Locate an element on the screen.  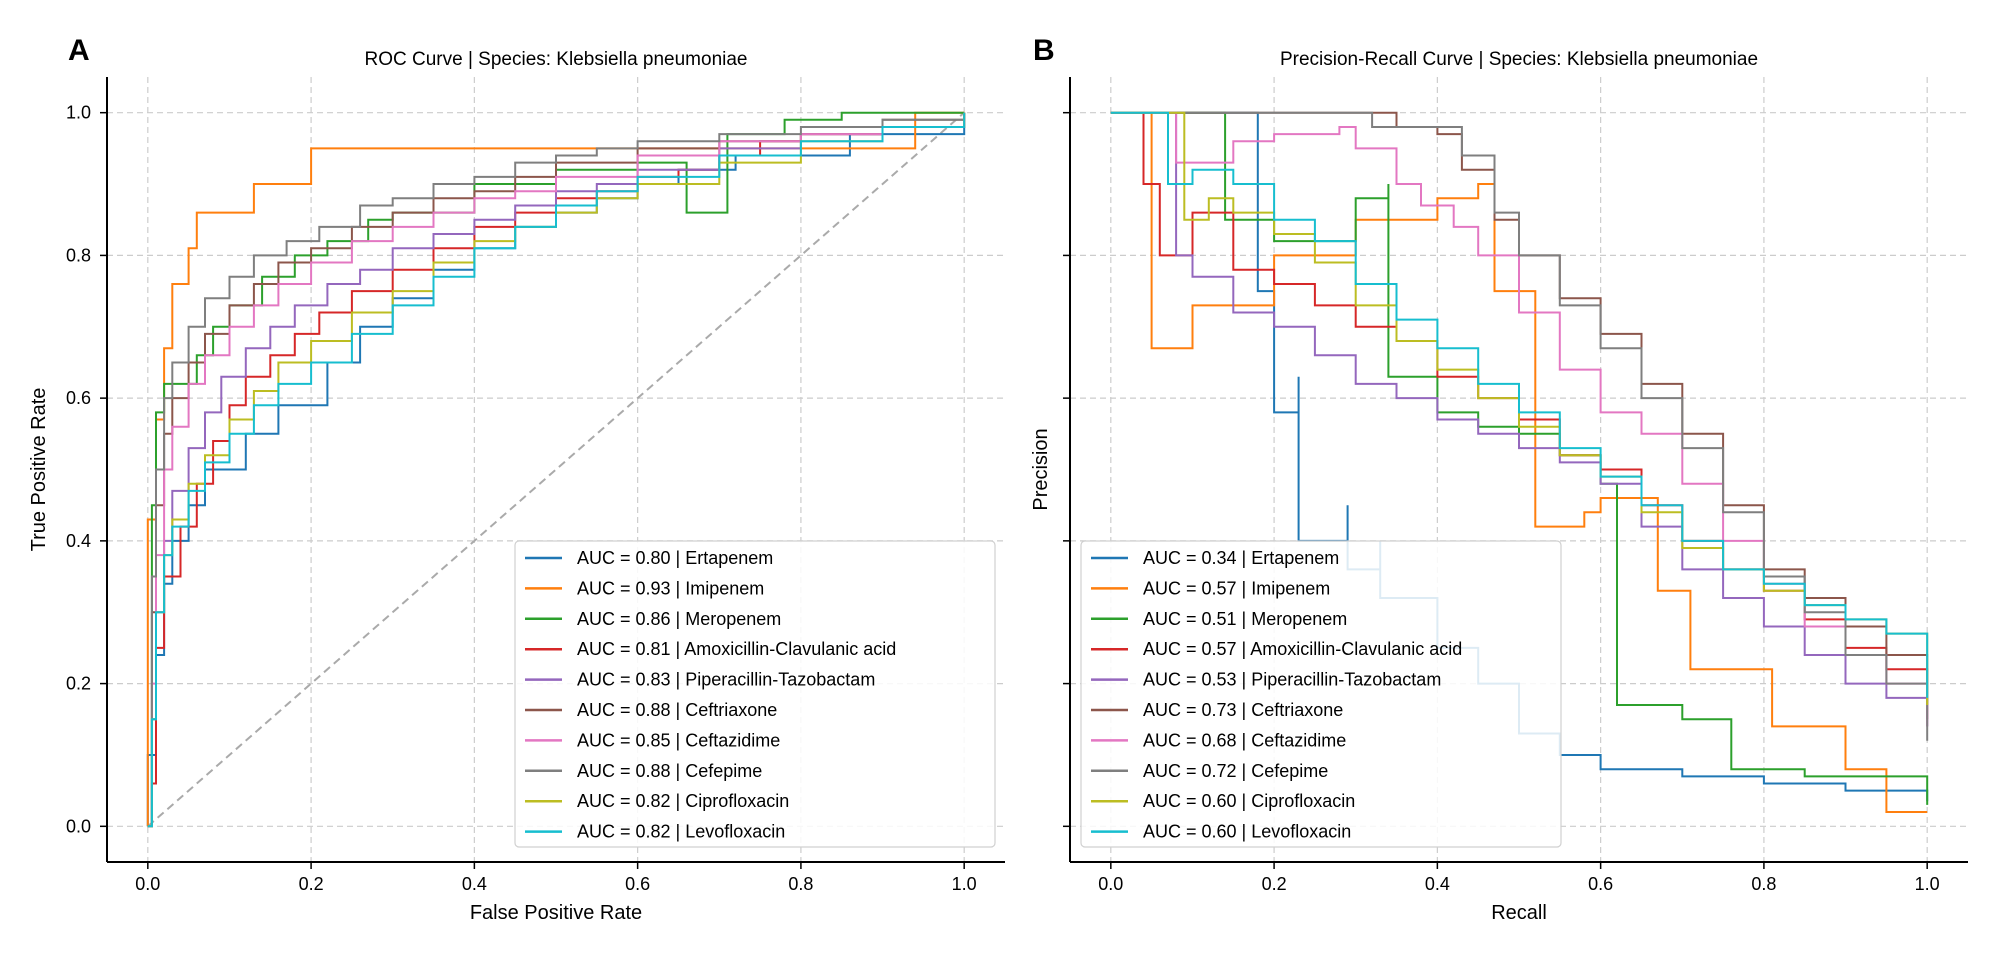
legend-label: AUC = 0.73 | Ceftriaxone is located at coordinates (1243, 710).